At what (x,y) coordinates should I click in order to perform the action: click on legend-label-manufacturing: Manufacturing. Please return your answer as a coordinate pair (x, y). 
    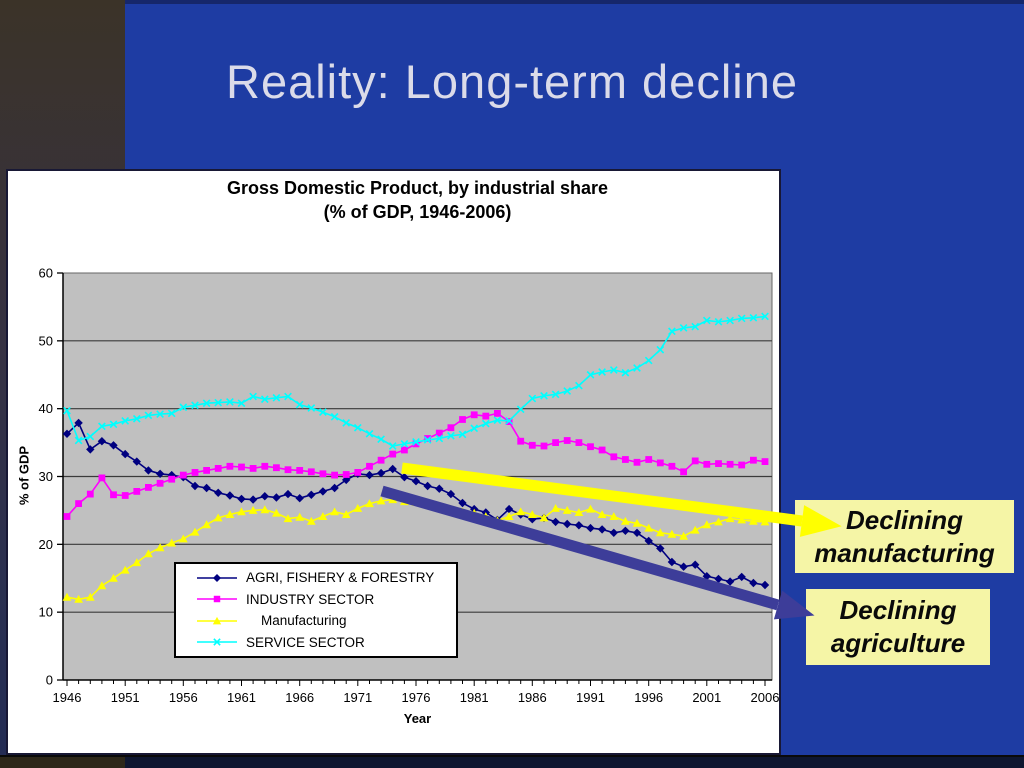
    Looking at the image, I should click on (304, 621).